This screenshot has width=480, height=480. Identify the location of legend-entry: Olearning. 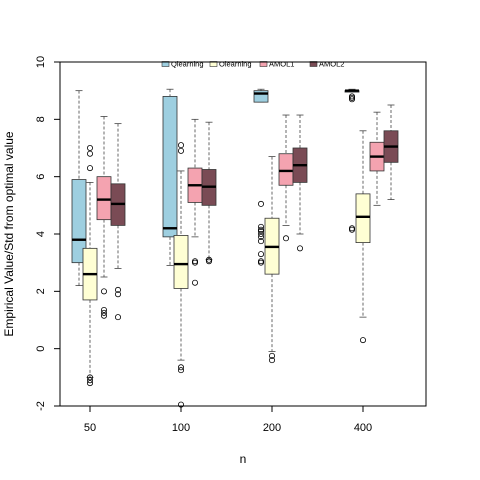
(230, 64).